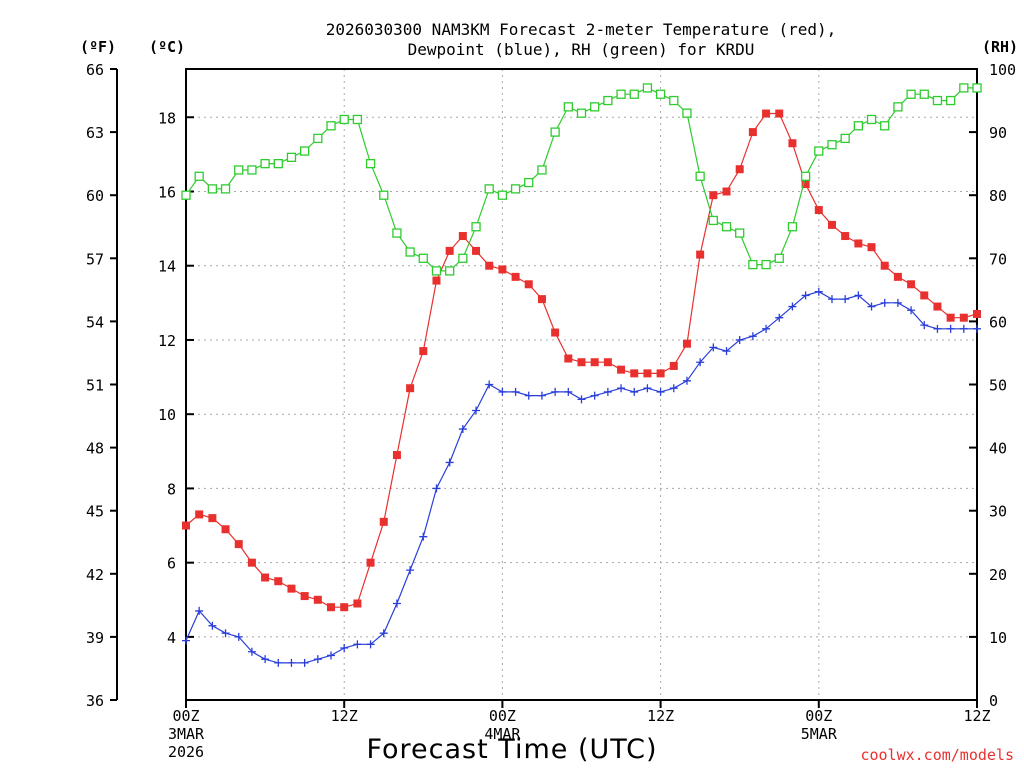 The height and width of the screenshot is (768, 1024). I want to click on rh-unit-label: (RH), so click(1000, 47).